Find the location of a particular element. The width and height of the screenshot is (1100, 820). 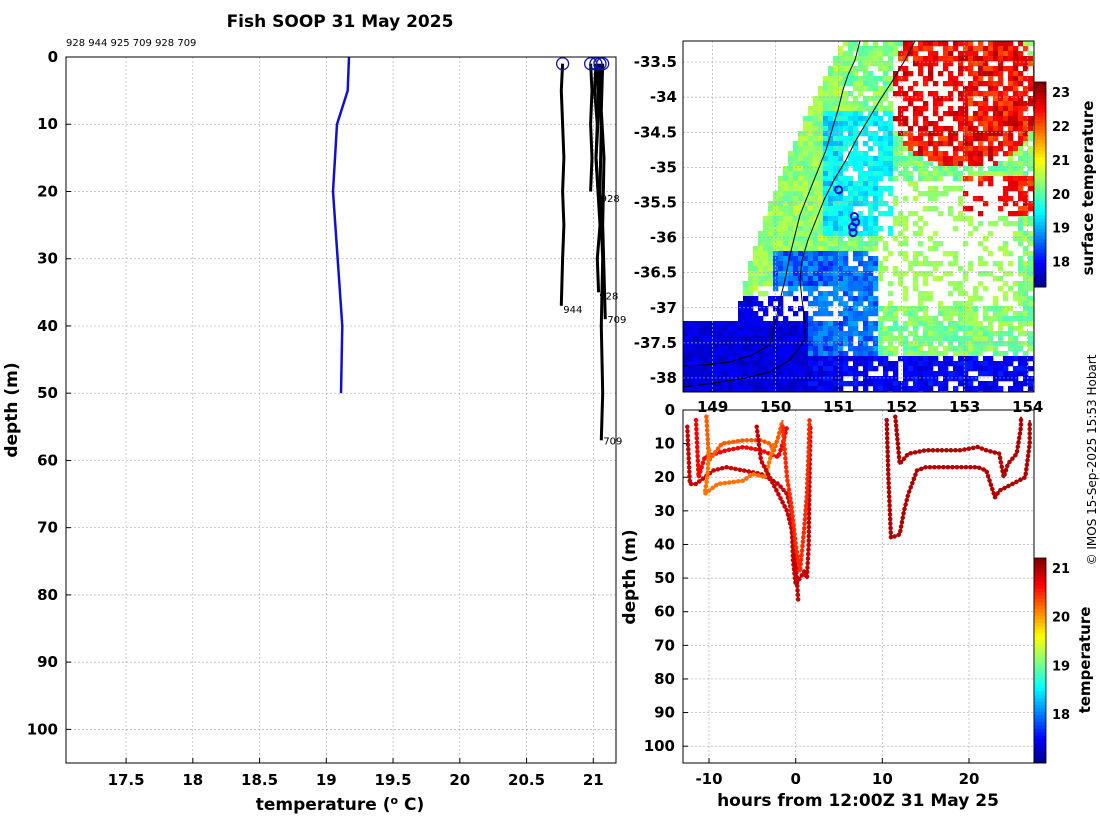

temperature-colorbar-segment is located at coordinates (1040, 648).